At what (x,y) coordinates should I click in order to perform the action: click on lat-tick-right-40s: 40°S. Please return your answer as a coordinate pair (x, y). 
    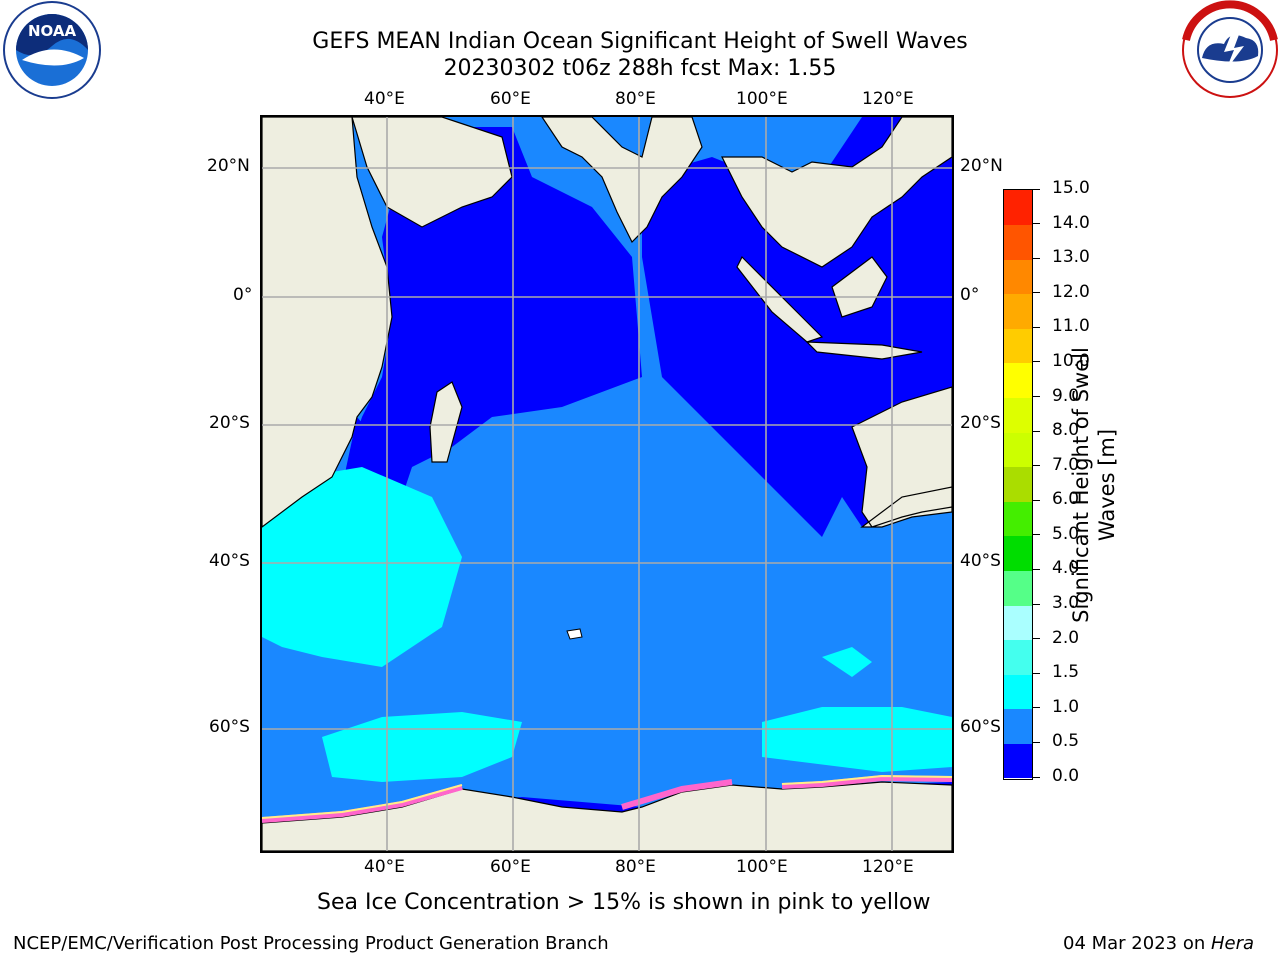
    Looking at the image, I should click on (980, 561).